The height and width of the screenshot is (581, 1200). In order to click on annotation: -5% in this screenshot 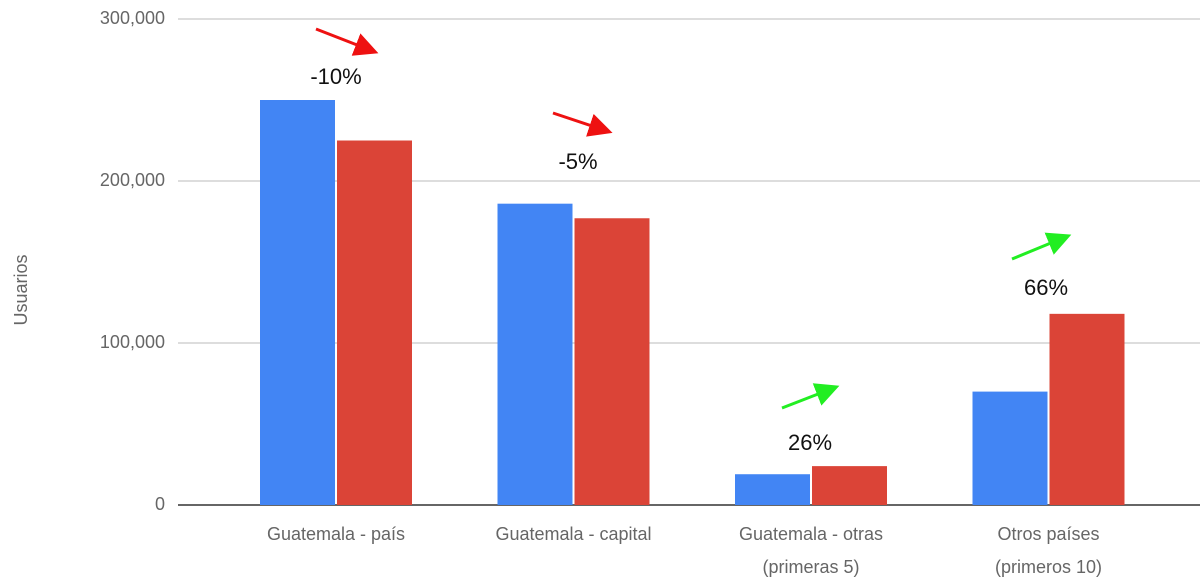, I will do `click(577, 161)`.